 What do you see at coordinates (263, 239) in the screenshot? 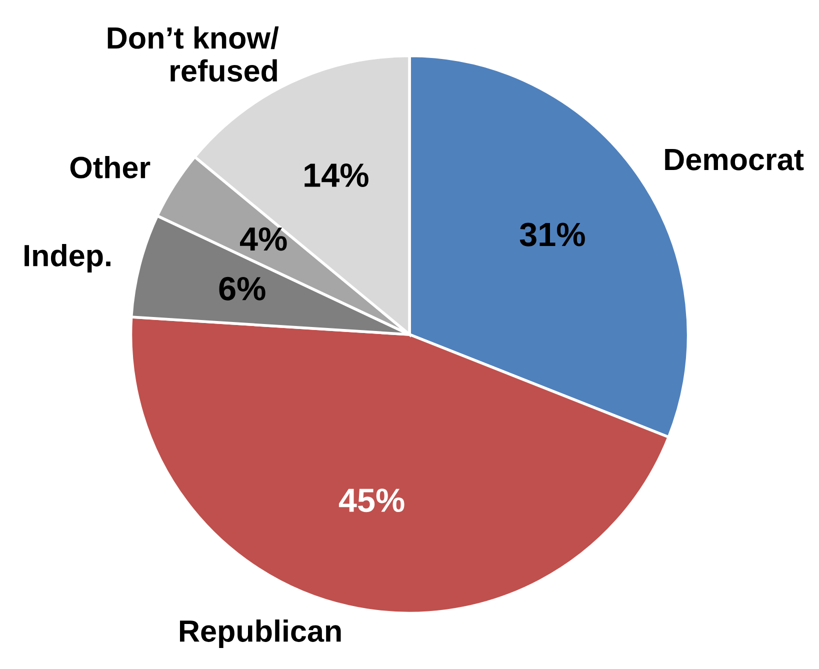
I see `data-label: 4%` at bounding box center [263, 239].